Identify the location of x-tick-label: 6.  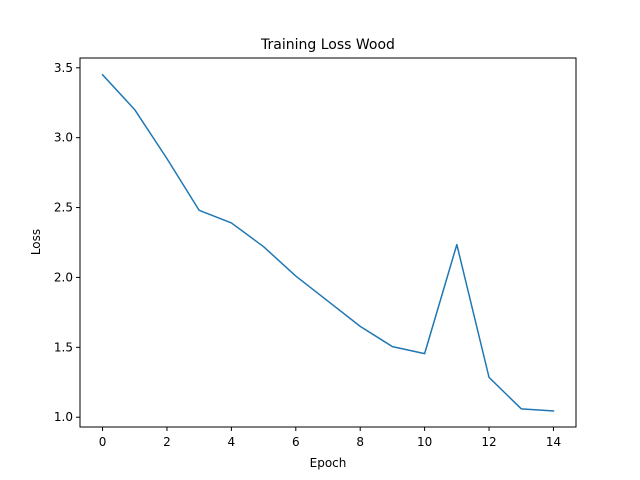
(296, 442).